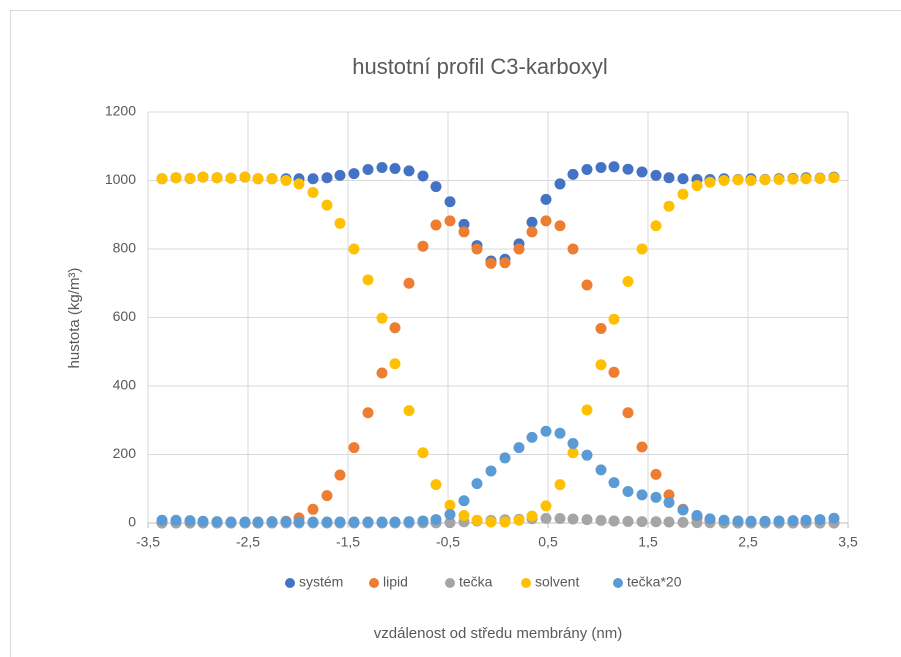 The image size is (901, 657). Describe the element at coordinates (448, 542) in the screenshot. I see `x-tick-label: -0,5` at that location.